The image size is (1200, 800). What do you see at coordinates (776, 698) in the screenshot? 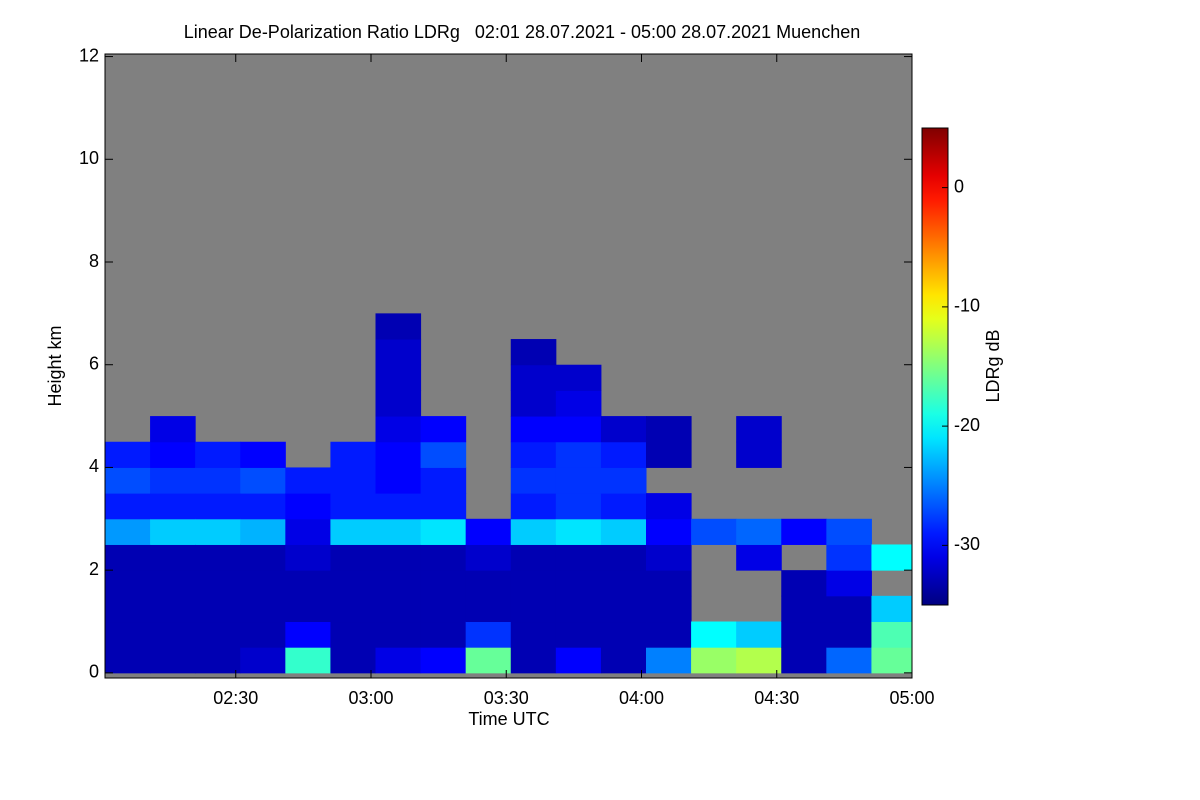
I see `x-tick-label: 04:30` at bounding box center [776, 698].